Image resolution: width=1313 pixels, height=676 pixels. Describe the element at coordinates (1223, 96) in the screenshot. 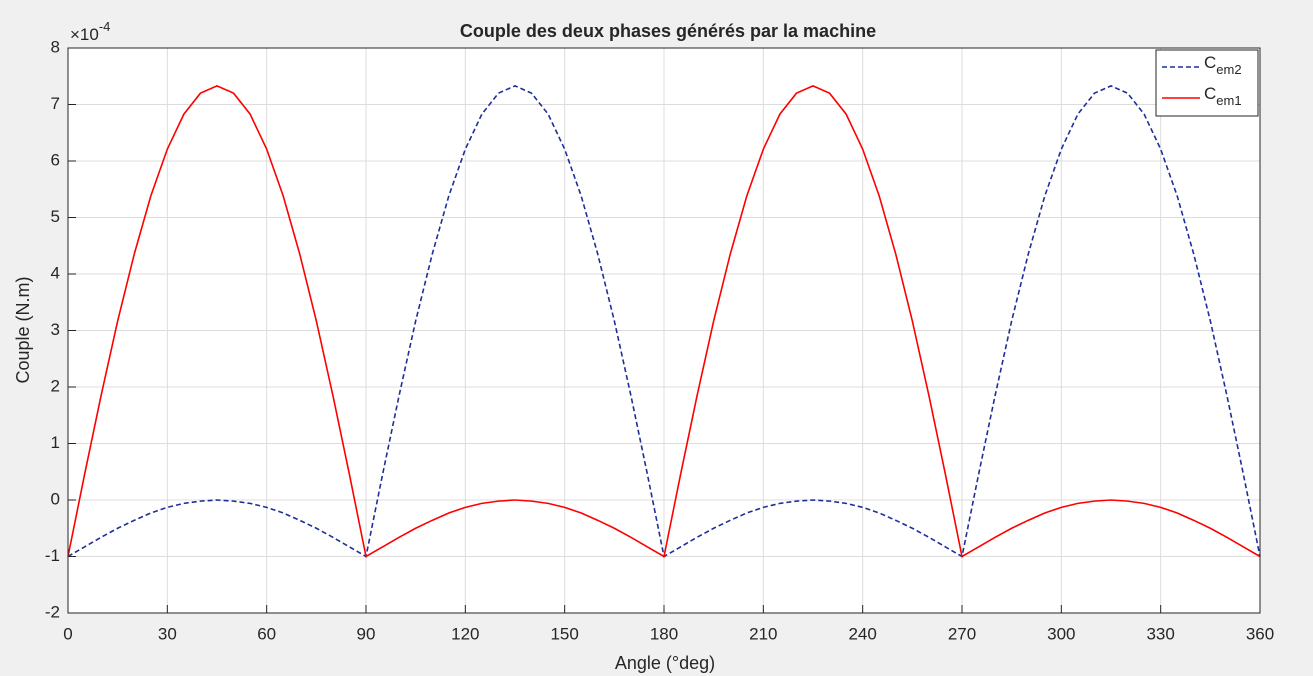

I see `legend-label: Cem1` at that location.